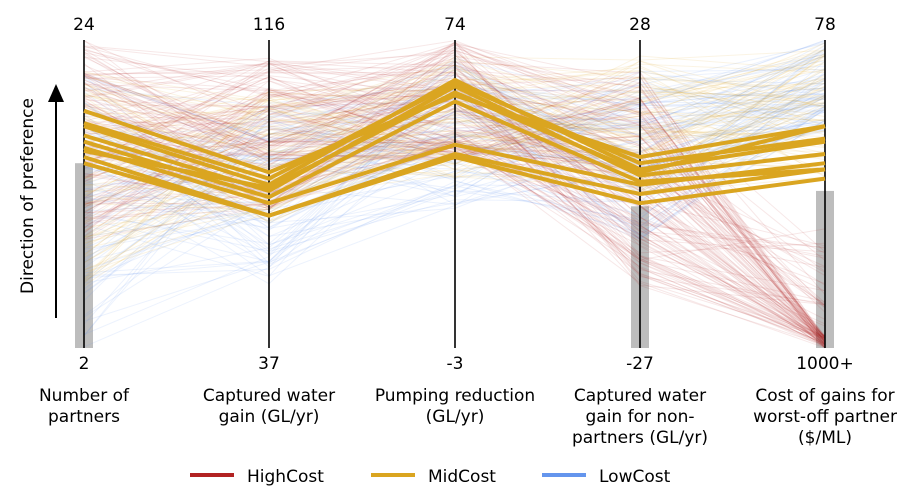 The height and width of the screenshot is (504, 918). Describe the element at coordinates (825, 364) in the screenshot. I see `axis-bottom-label-cost-worst-off: 1000+` at that location.